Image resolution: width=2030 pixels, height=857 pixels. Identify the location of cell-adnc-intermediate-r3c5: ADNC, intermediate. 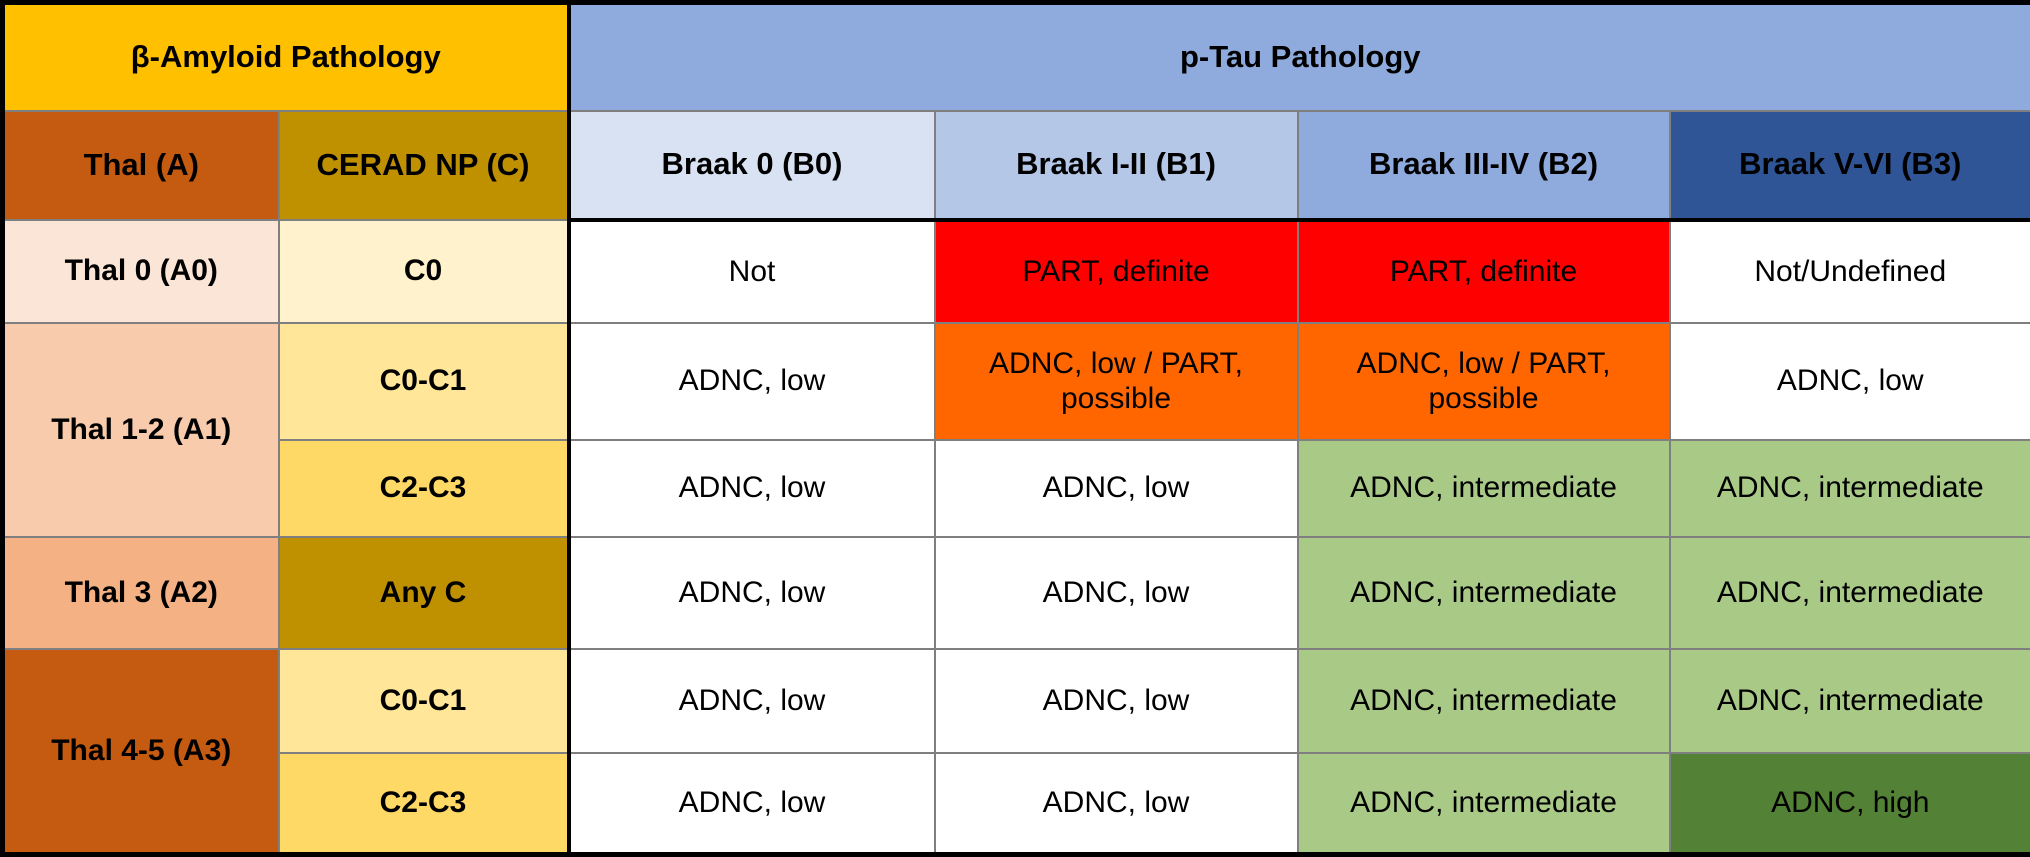
(1850, 488).